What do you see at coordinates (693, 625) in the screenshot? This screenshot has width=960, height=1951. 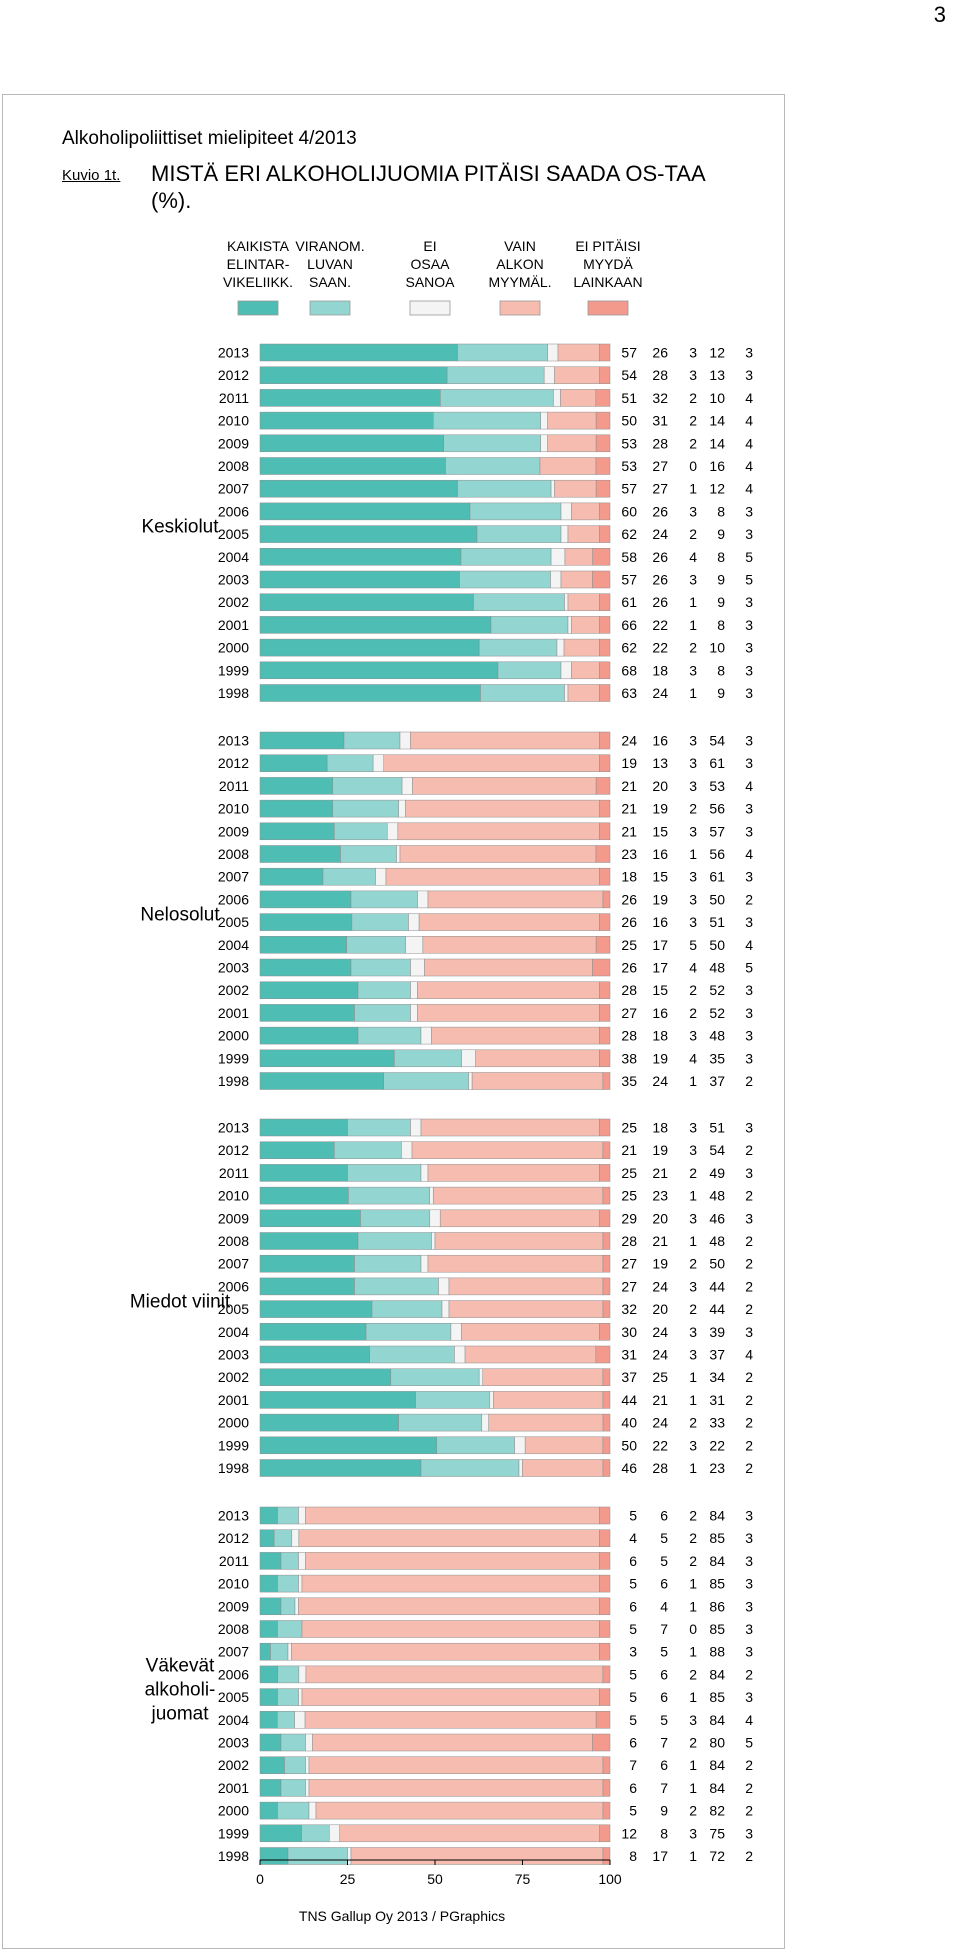 I see `value-label: 1` at bounding box center [693, 625].